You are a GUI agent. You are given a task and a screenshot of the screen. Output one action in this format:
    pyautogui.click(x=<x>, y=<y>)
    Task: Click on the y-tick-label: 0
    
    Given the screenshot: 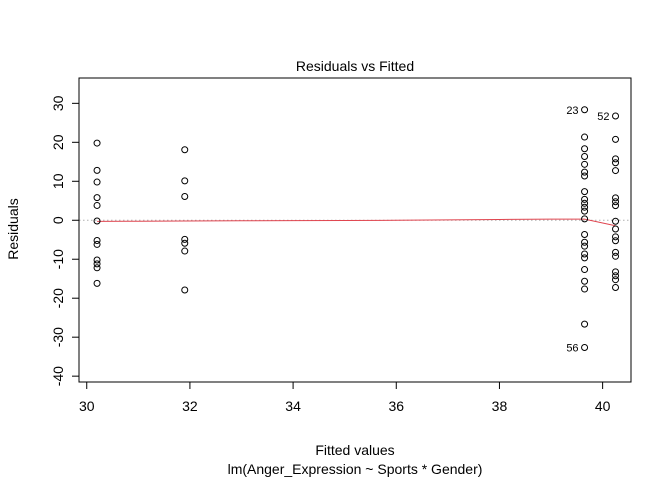 What is the action you would take?
    pyautogui.click(x=58, y=220)
    